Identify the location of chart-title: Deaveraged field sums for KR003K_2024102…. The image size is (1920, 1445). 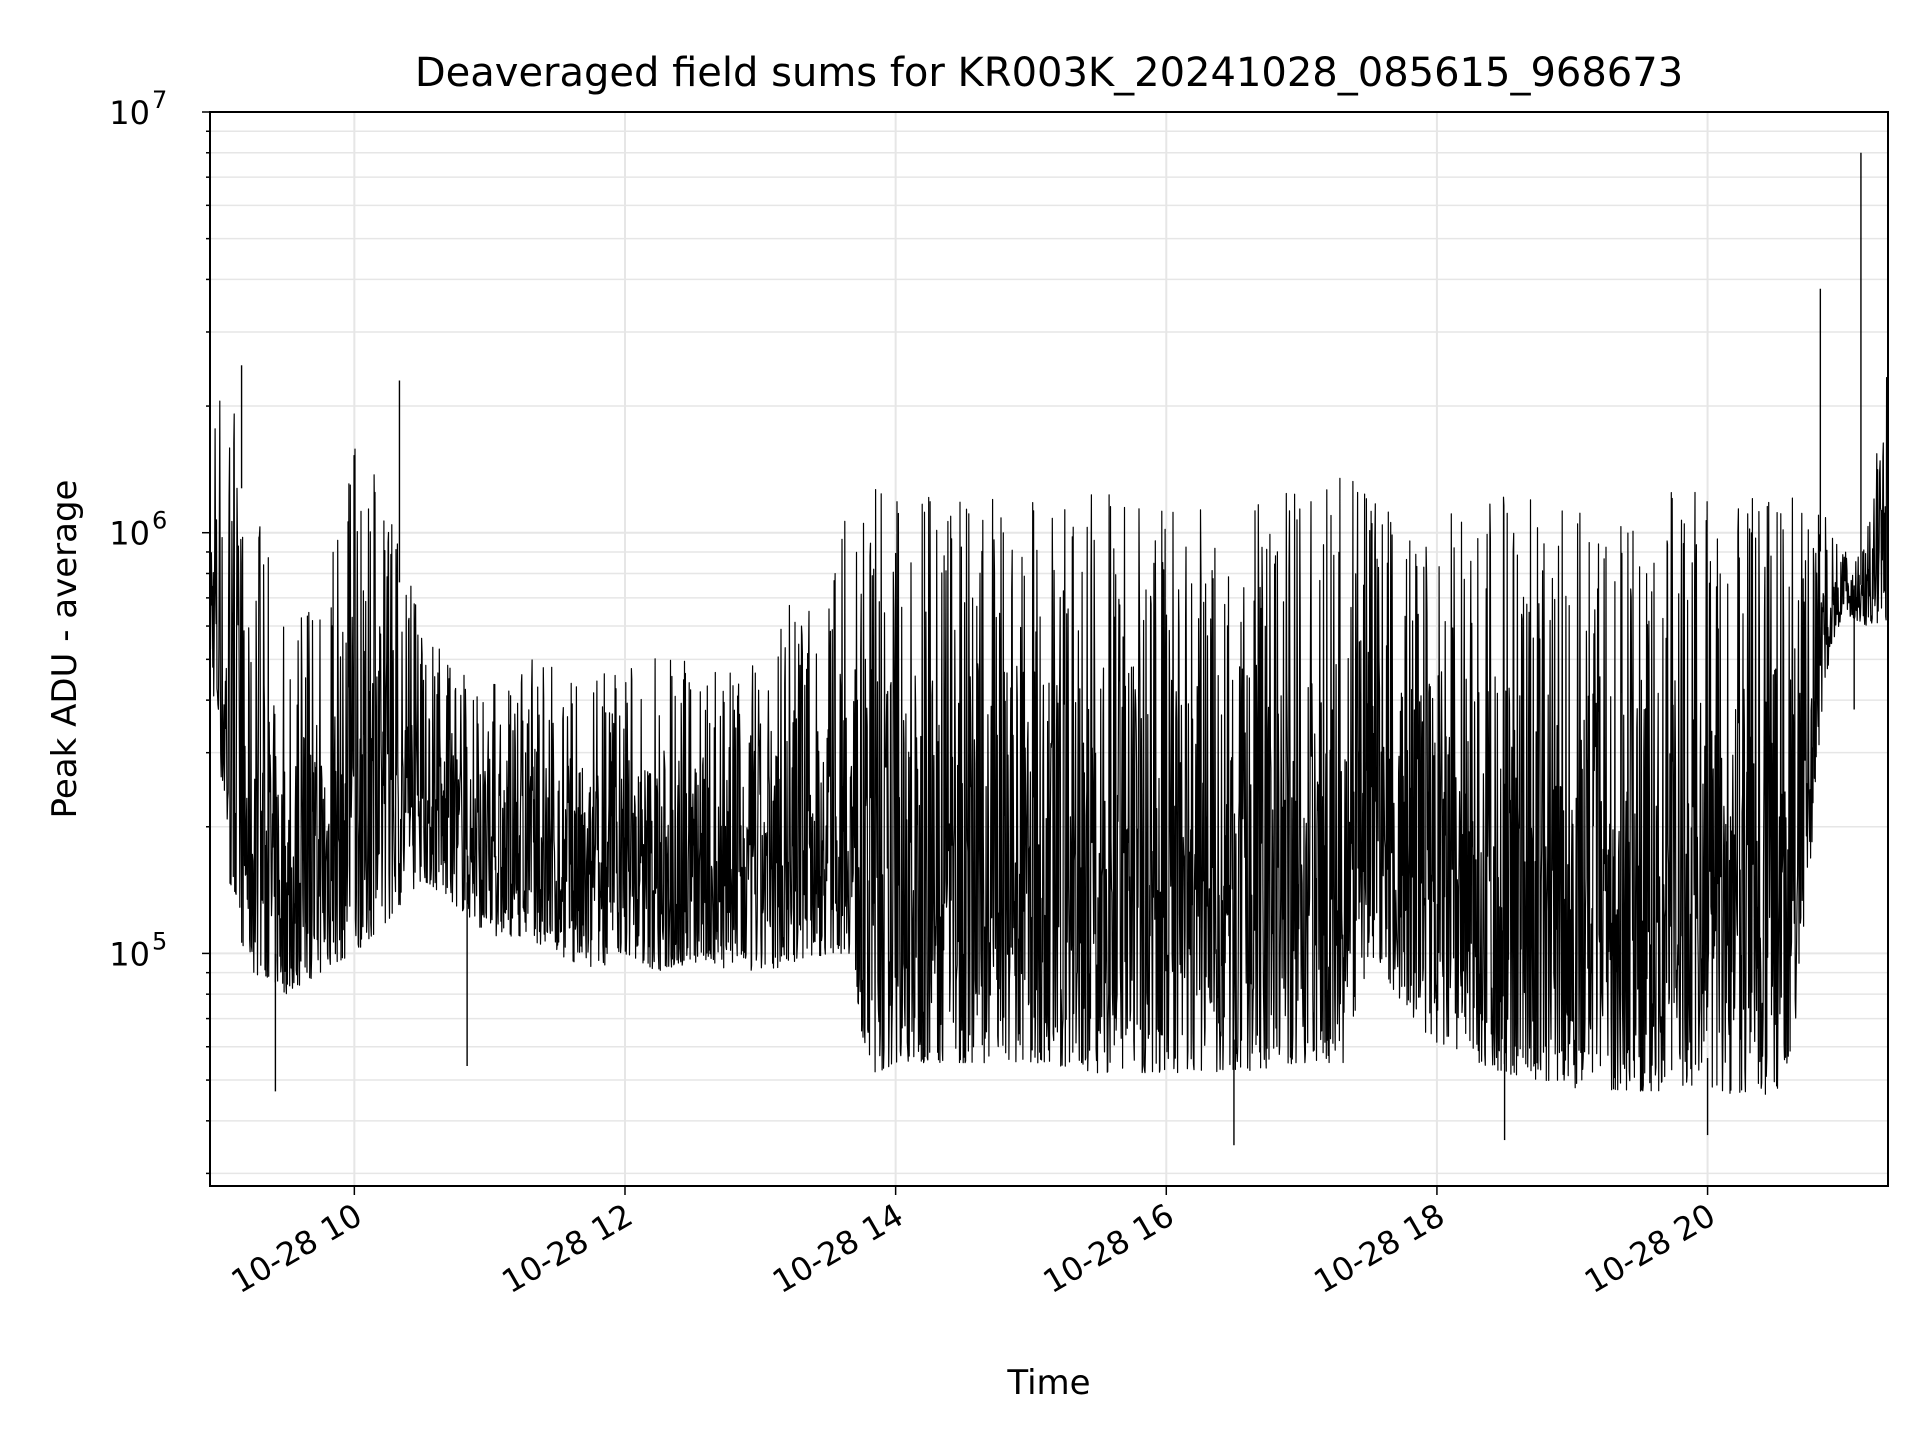
(1049, 73).